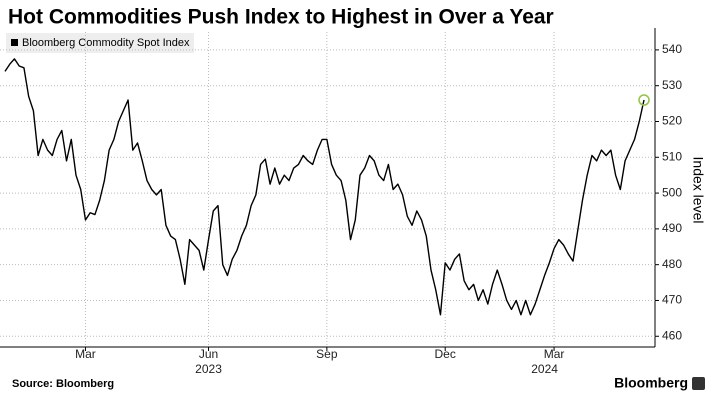 The width and height of the screenshot is (715, 400). What do you see at coordinates (644, 100) in the screenshot?
I see `latest-point` at bounding box center [644, 100].